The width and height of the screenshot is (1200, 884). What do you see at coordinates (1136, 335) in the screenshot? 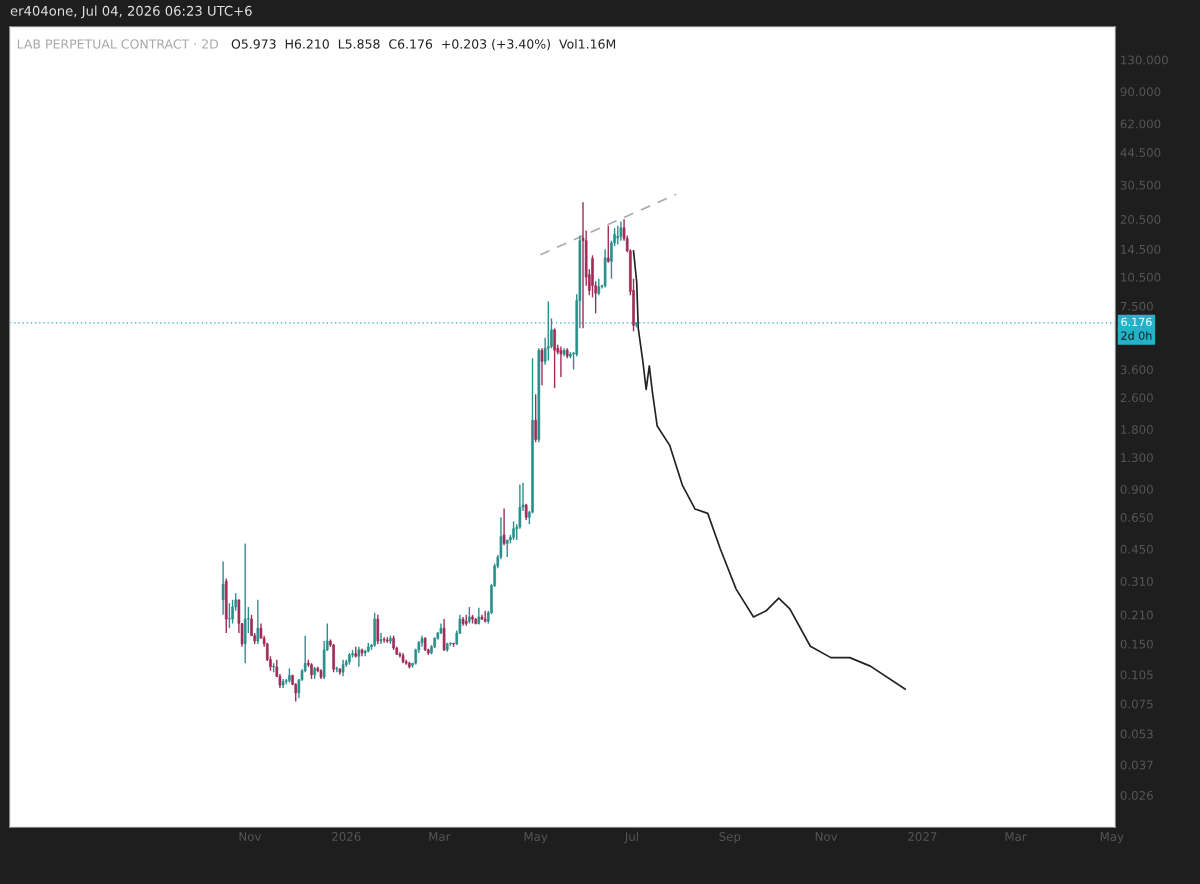
I see `text: 2d 0h` at bounding box center [1136, 335].